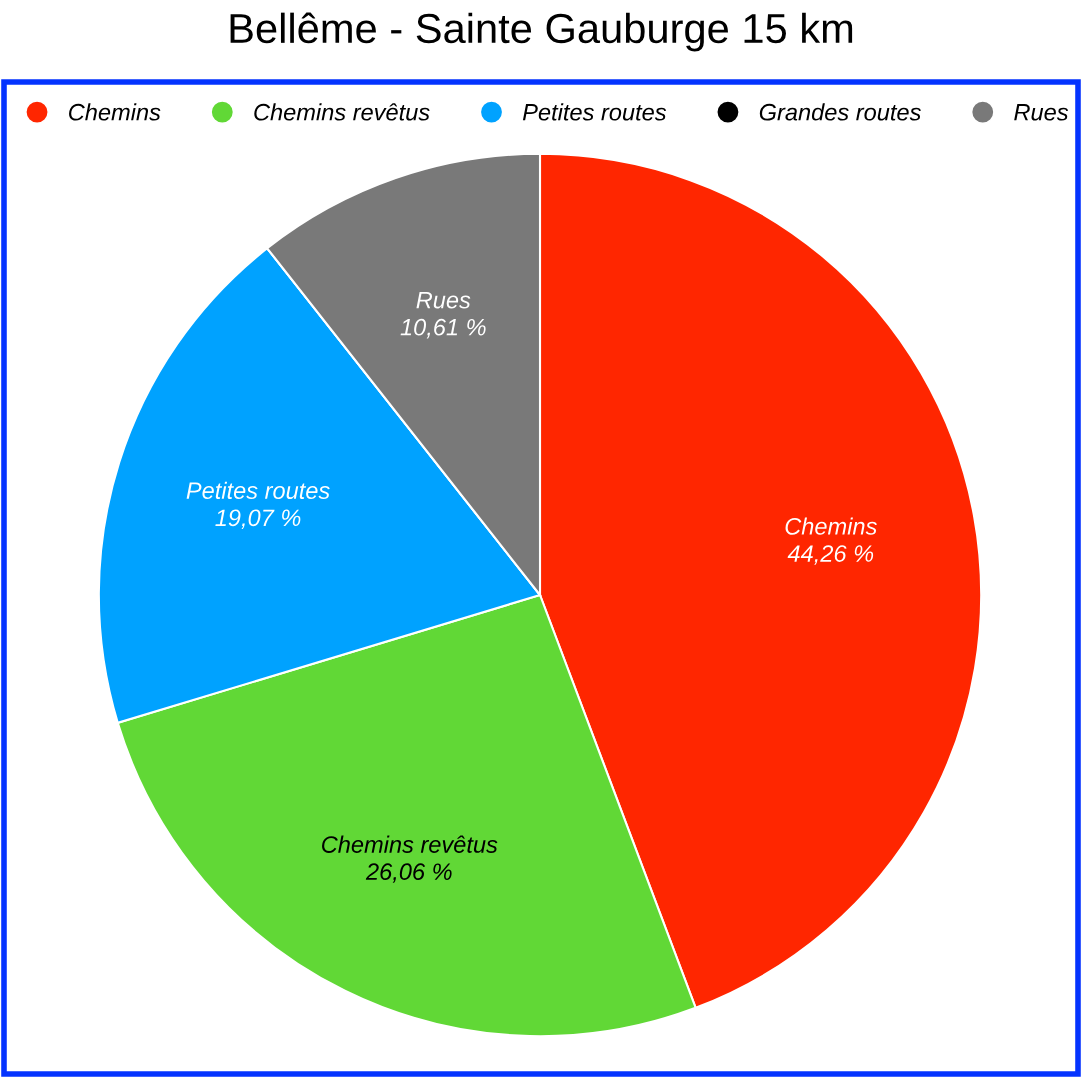  What do you see at coordinates (594, 112) in the screenshot?
I see `legend-label: Petites routes` at bounding box center [594, 112].